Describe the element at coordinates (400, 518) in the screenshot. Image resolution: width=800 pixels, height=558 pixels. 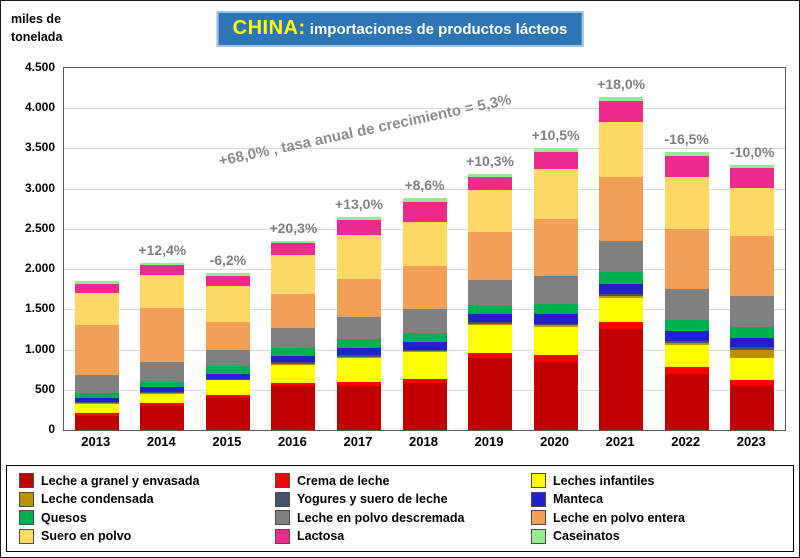
I see `legend-item: Leche en polvo descremada` at that location.